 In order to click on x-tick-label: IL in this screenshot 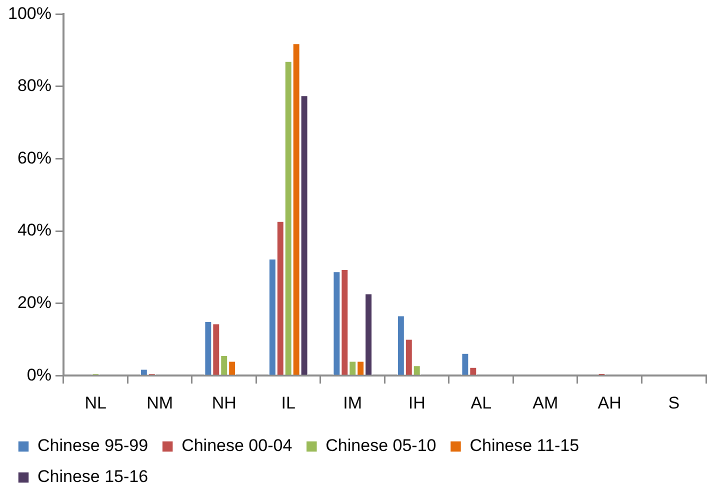, I will do `click(288, 402)`.